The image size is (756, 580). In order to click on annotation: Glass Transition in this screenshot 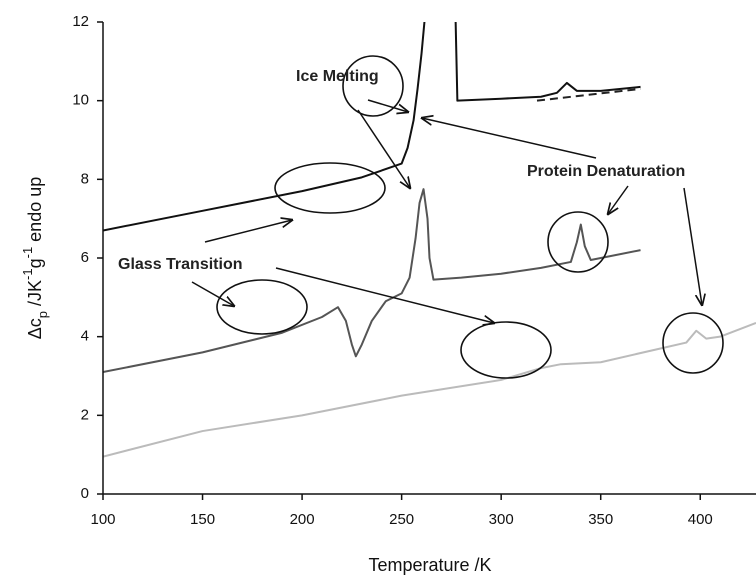, I will do `click(180, 264)`.